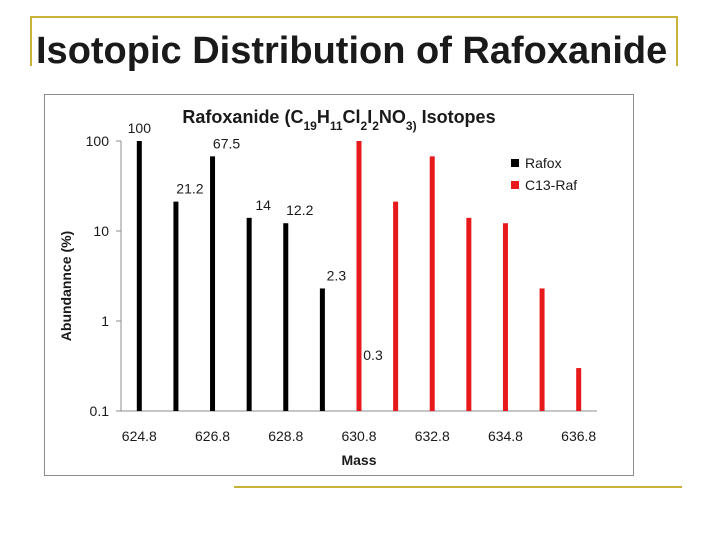  What do you see at coordinates (285, 436) in the screenshot?
I see `x-tick-label: 628.8` at bounding box center [285, 436].